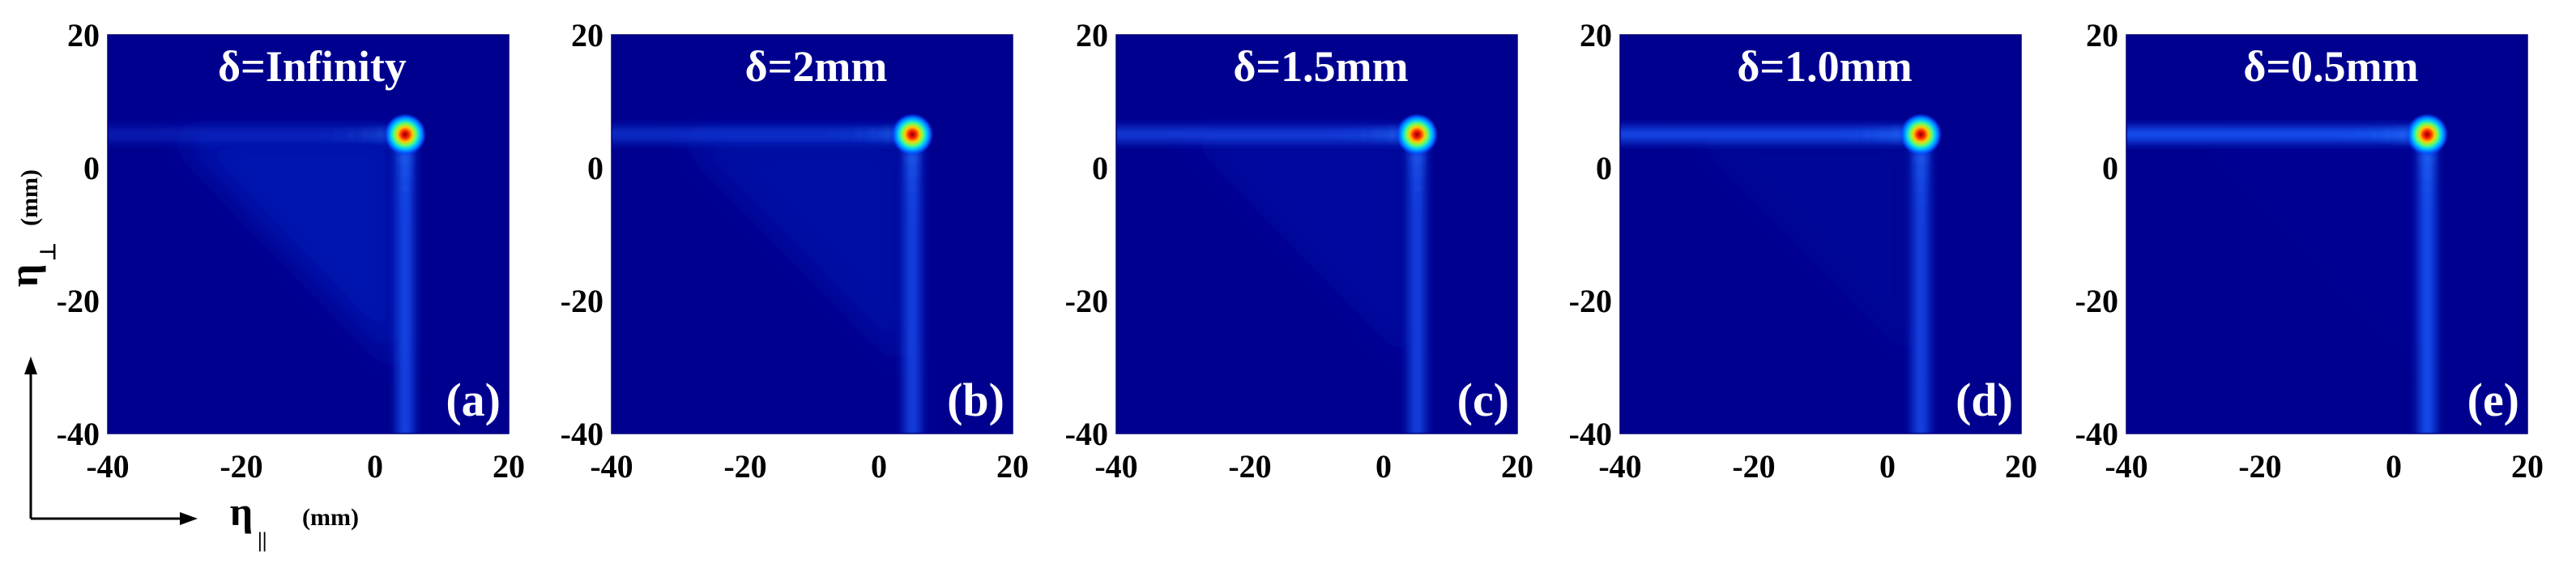 This screenshot has width=2576, height=564. What do you see at coordinates (1984, 400) in the screenshot?
I see `panel-label: (d)` at bounding box center [1984, 400].